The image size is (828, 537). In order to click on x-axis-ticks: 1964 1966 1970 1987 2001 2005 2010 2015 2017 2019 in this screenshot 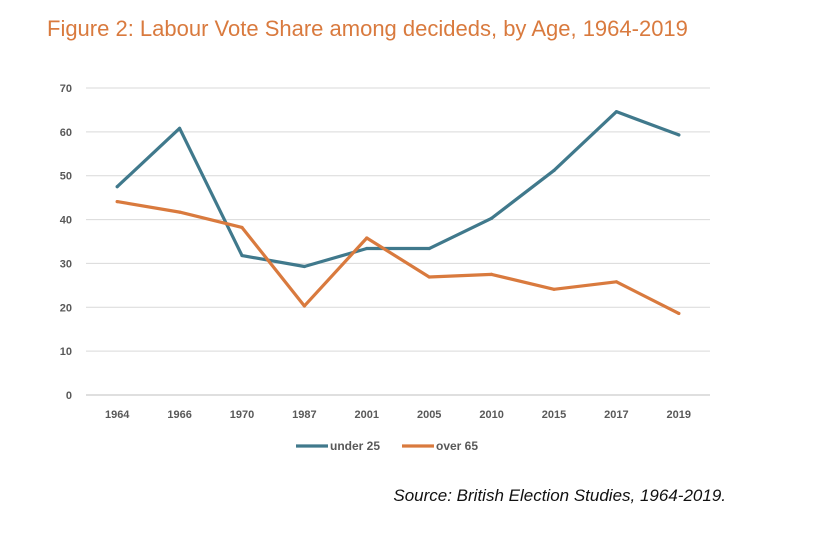, I will do `click(398, 415)`.